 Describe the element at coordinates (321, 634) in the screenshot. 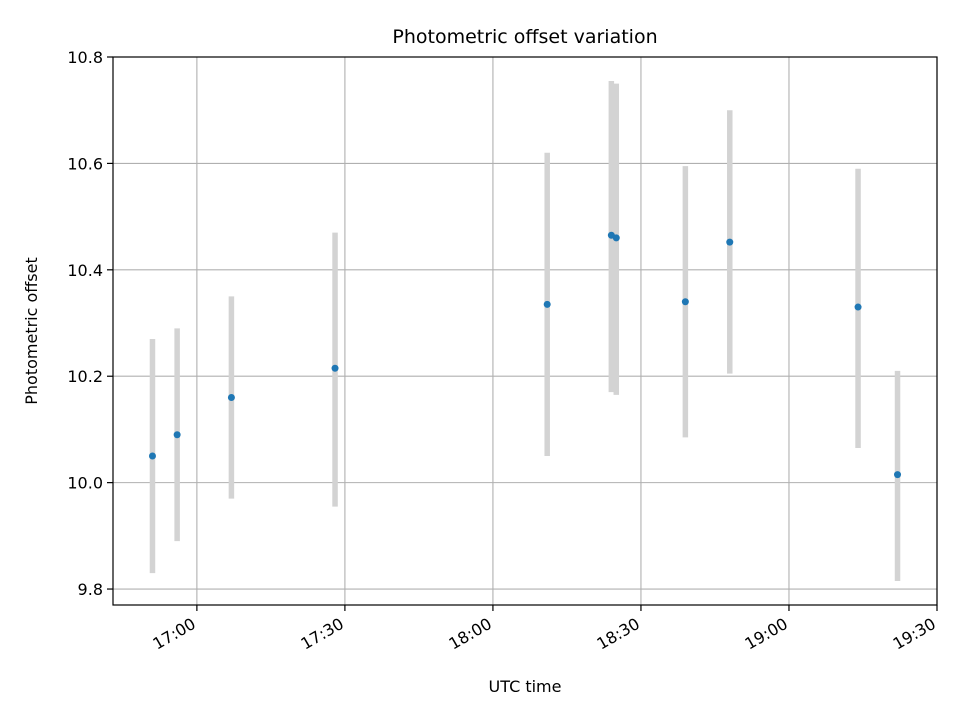

I see `x-tick-label: 17:30` at that location.